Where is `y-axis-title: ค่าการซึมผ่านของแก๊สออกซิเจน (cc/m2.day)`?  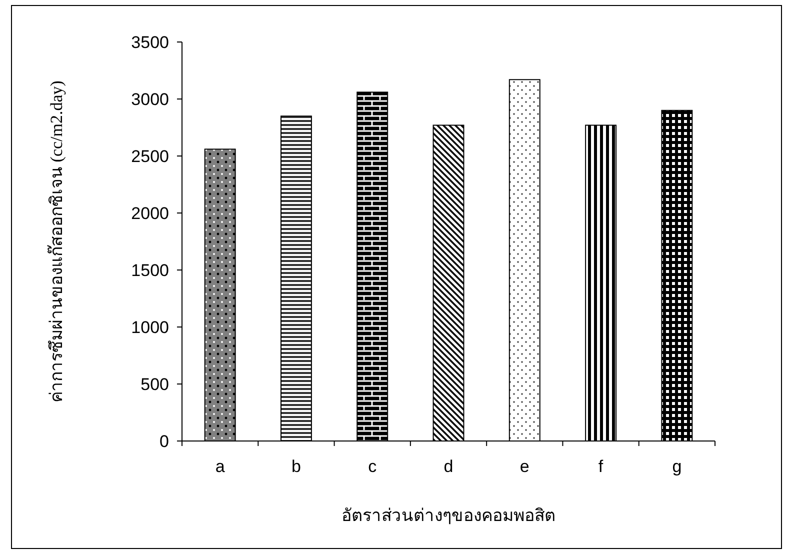
y-axis-title: ค่าการซึมผ่านของแก๊สออกซิเจน (cc/m2.day) is located at coordinates (56, 241).